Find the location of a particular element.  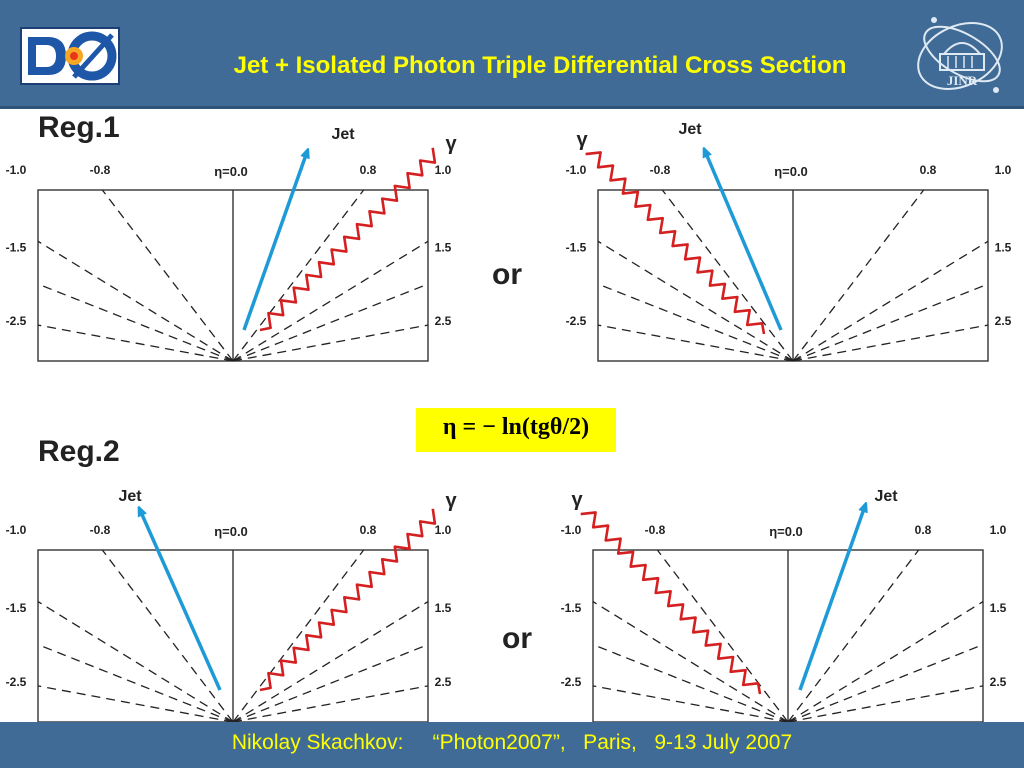

header-rule is located at coordinates (512, 107).